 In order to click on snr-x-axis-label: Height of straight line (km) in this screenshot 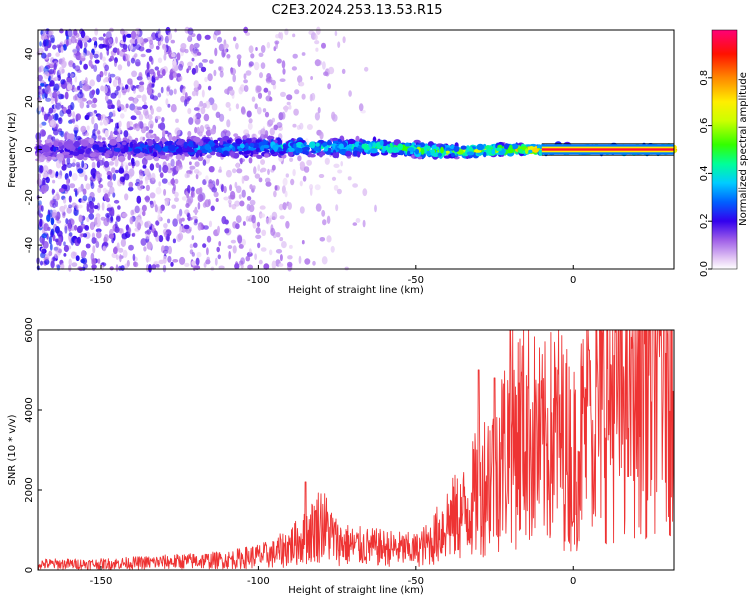, I will do `click(356, 590)`.